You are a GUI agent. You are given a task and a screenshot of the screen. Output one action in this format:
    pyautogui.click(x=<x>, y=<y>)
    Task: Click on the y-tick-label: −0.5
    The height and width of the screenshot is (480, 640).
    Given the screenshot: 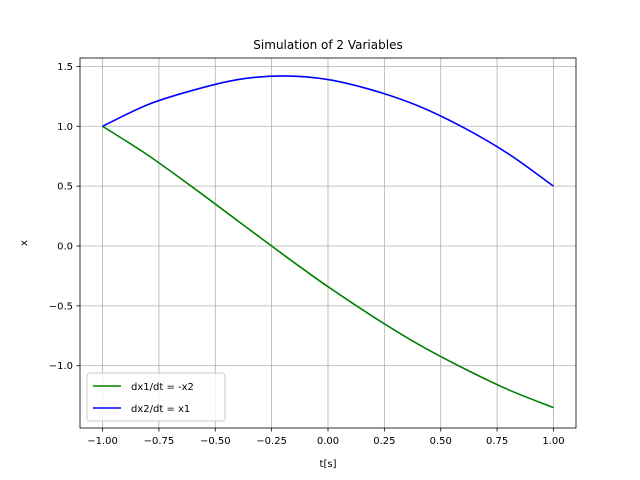 What is the action you would take?
    pyautogui.click(x=61, y=306)
    